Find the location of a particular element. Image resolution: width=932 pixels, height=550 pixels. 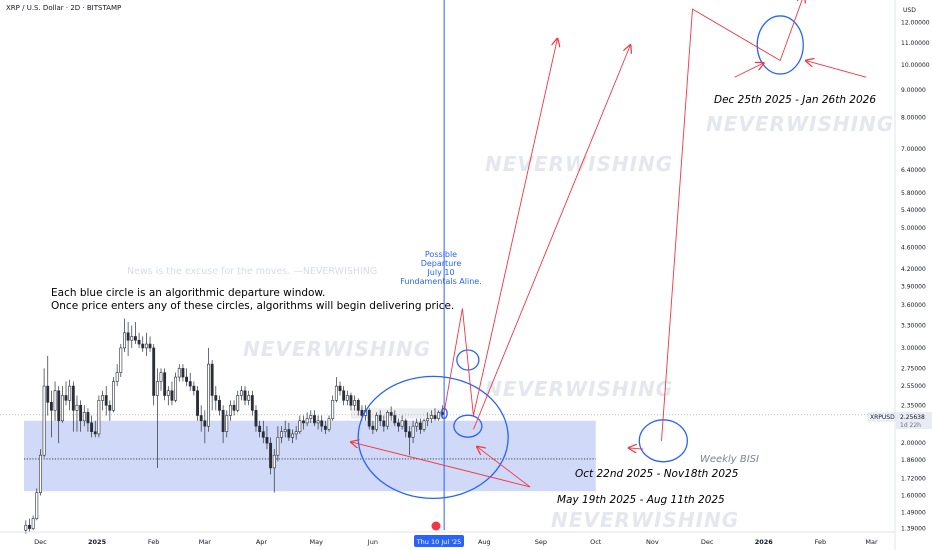

watermark-4: NEVERWISHING is located at coordinates (579, 389).